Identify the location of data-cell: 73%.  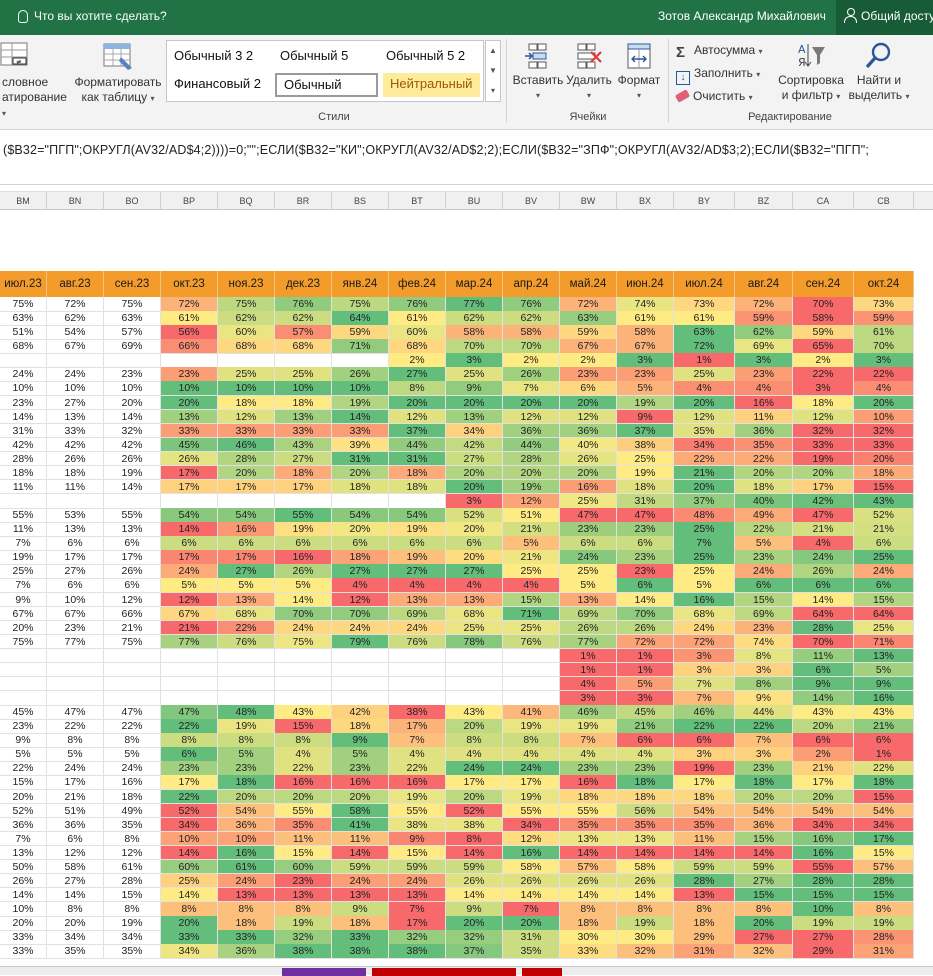
(884, 304).